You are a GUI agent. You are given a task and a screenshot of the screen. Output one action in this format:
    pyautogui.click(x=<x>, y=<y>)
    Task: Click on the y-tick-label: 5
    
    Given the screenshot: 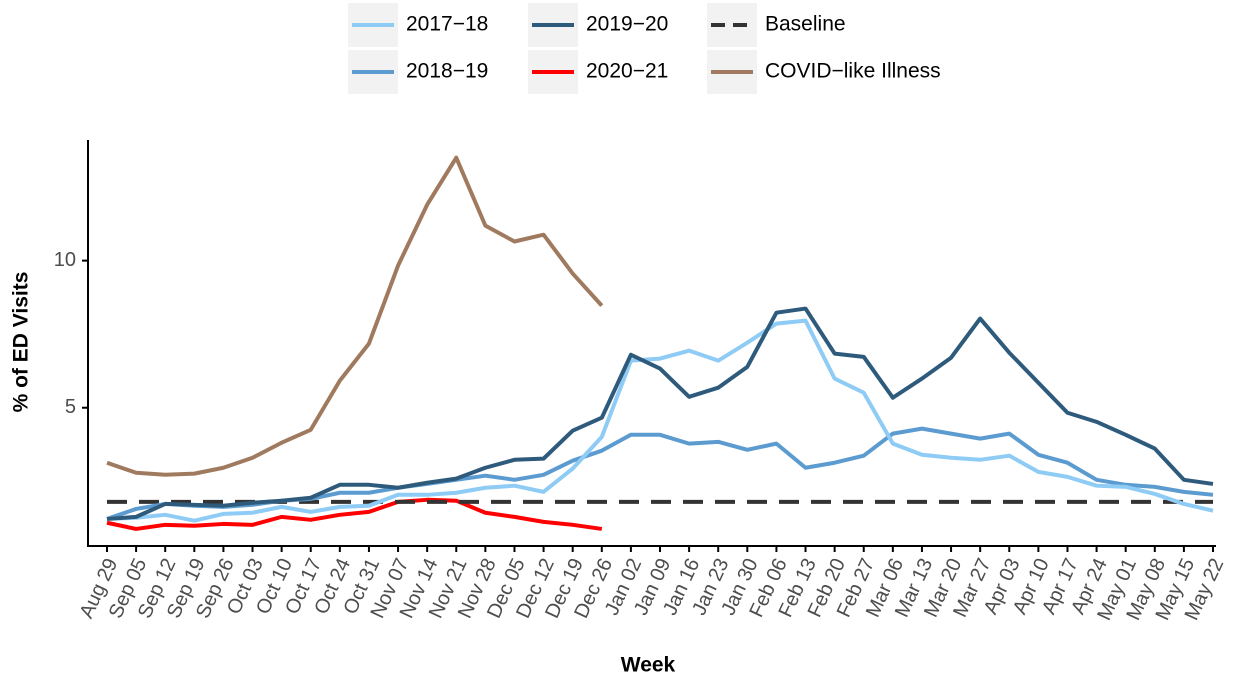 What is the action you would take?
    pyautogui.click(x=70, y=407)
    